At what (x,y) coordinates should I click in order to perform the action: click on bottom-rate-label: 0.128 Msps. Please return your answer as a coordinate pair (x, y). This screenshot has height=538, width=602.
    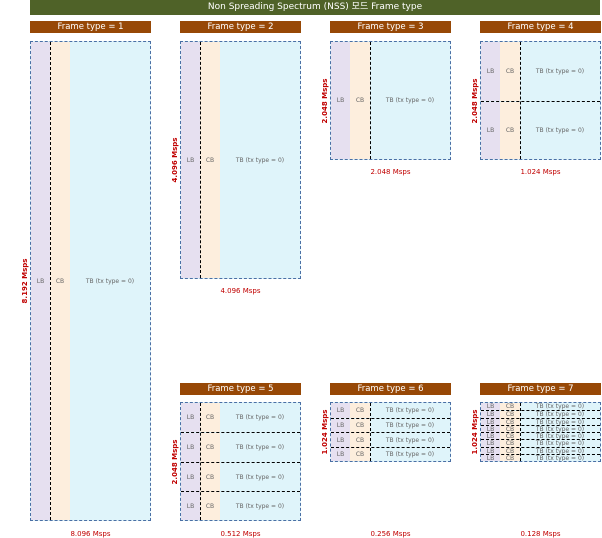
    Looking at the image, I should click on (540, 534).